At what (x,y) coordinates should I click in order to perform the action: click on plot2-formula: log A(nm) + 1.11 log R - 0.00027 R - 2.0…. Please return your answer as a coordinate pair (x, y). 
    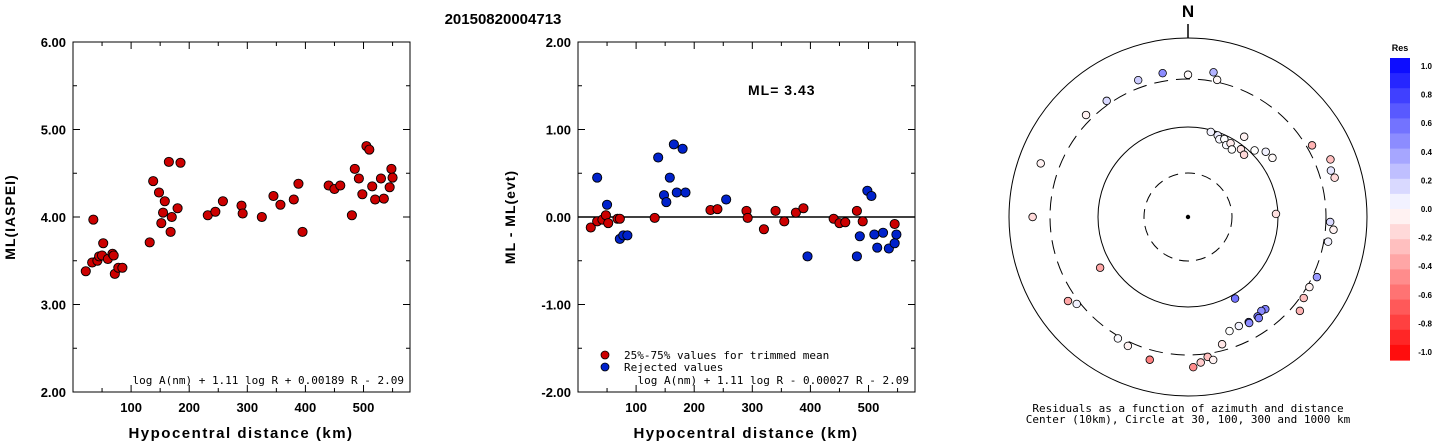
    Looking at the image, I should click on (773, 380).